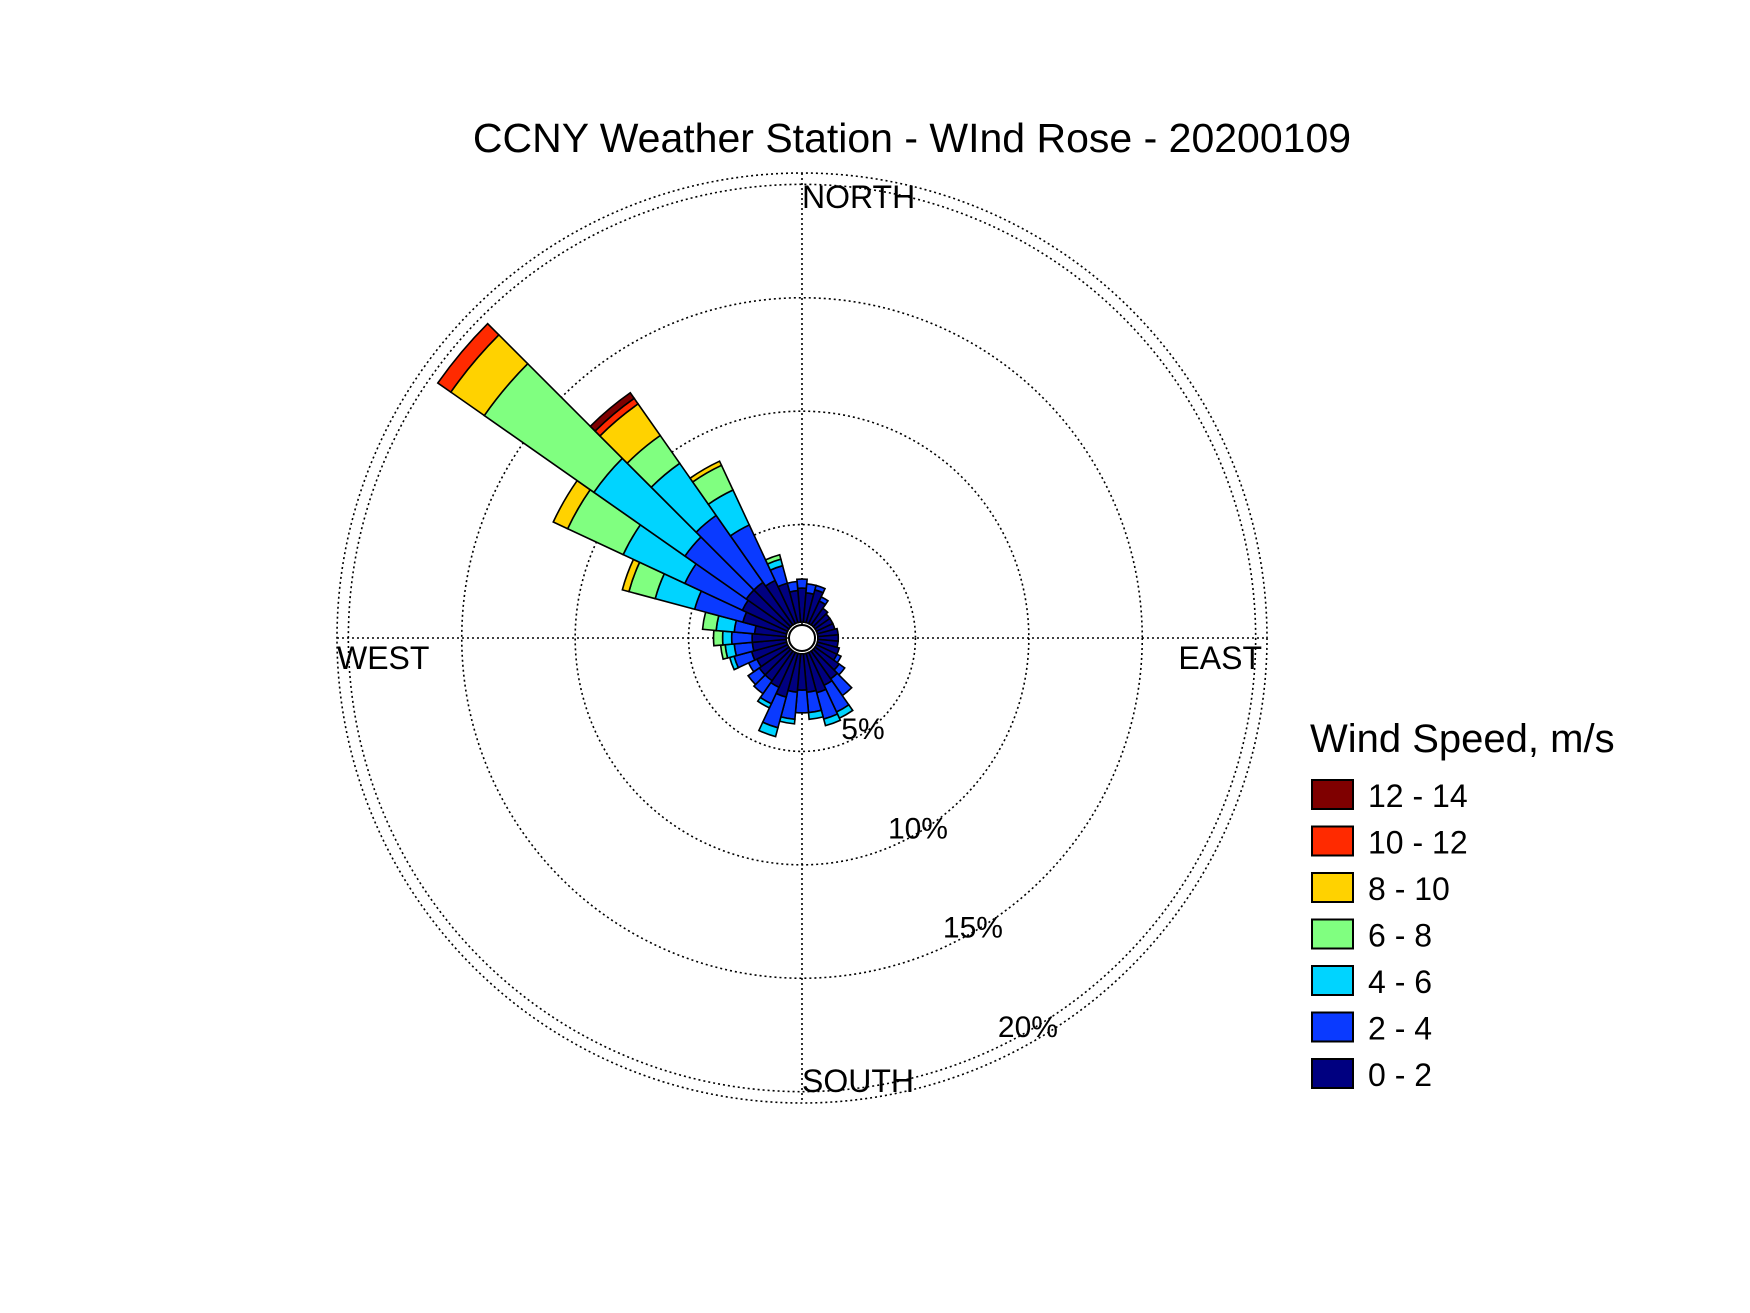  What do you see at coordinates (1409, 889) in the screenshot?
I see `legend-label: 8 - 10` at bounding box center [1409, 889].